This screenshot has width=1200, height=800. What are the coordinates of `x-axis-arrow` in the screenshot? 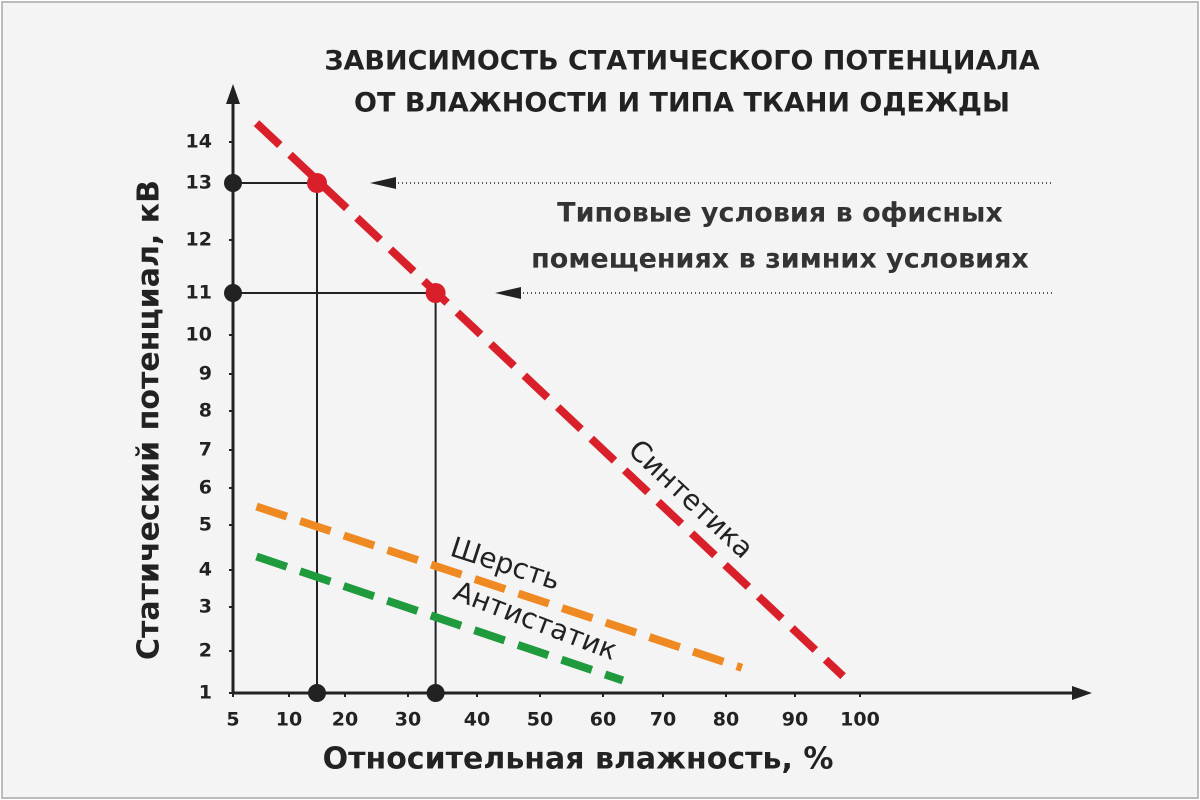 It's located at (1082, 693).